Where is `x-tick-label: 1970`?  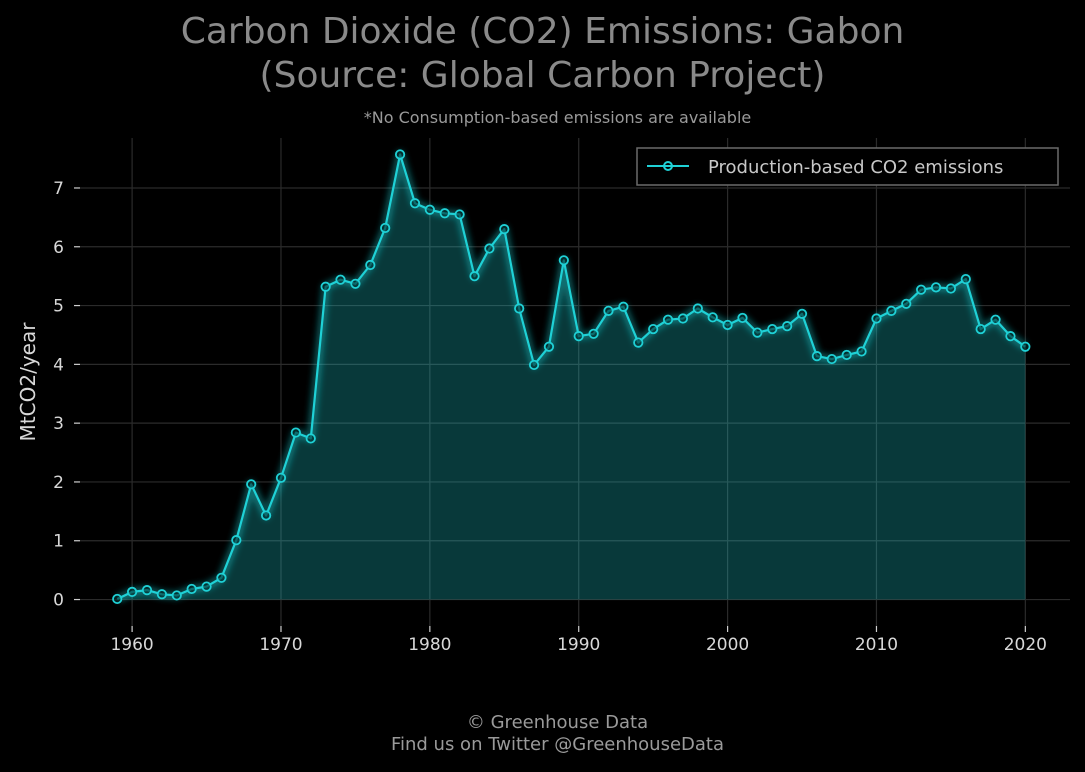 x-tick-label: 1970 is located at coordinates (280, 645).